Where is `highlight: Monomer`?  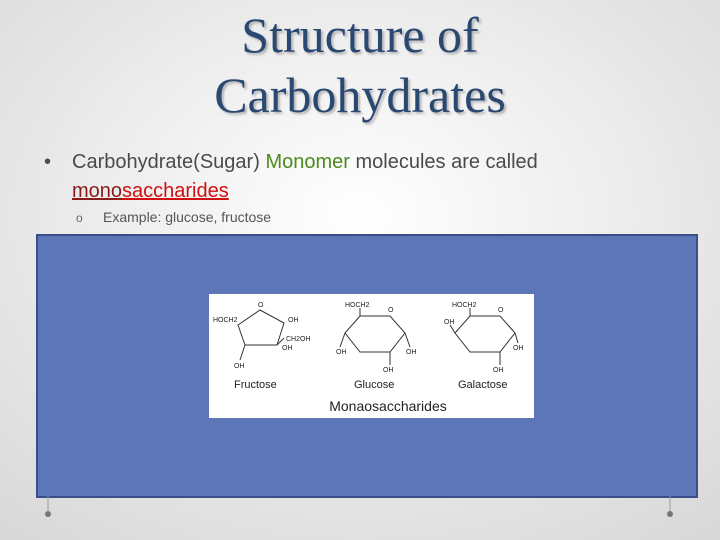 highlight: Monomer is located at coordinates (307, 162).